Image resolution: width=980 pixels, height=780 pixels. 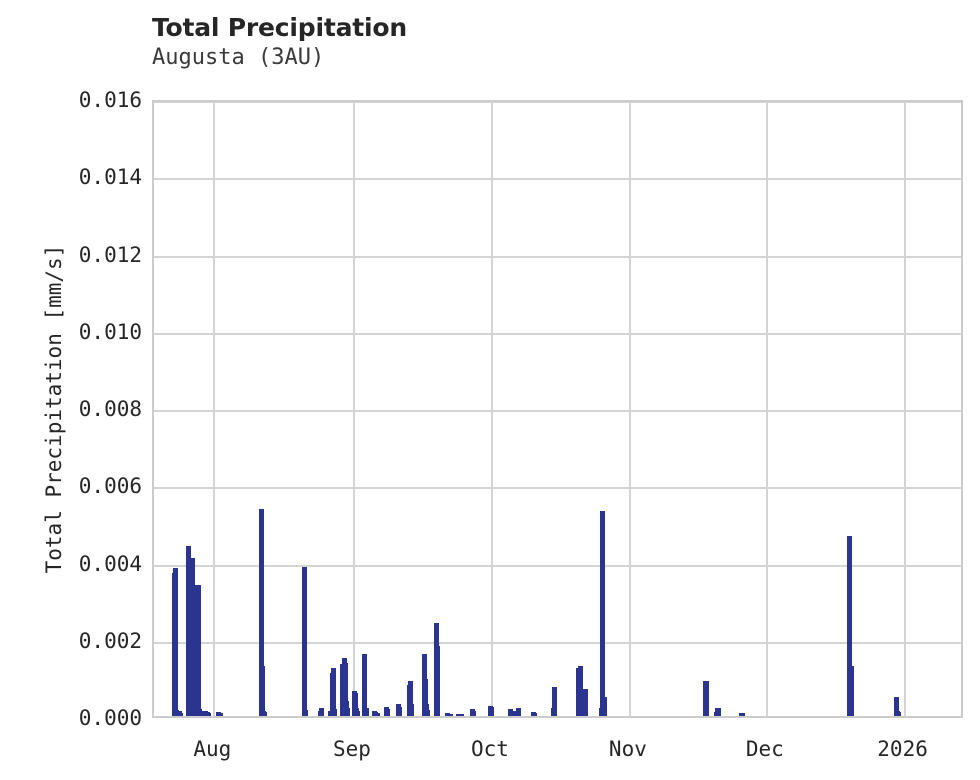 I want to click on y-tick-label: 0.012, so click(x=110, y=254).